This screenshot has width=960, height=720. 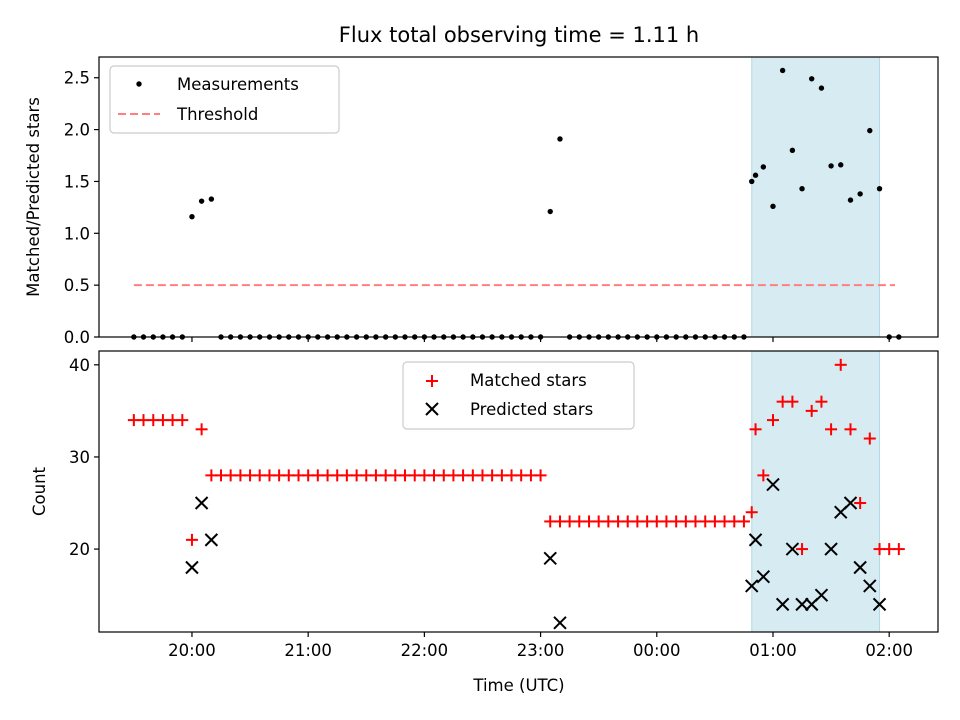 What do you see at coordinates (192, 650) in the screenshot?
I see `x-tick-label: 20:00` at bounding box center [192, 650].